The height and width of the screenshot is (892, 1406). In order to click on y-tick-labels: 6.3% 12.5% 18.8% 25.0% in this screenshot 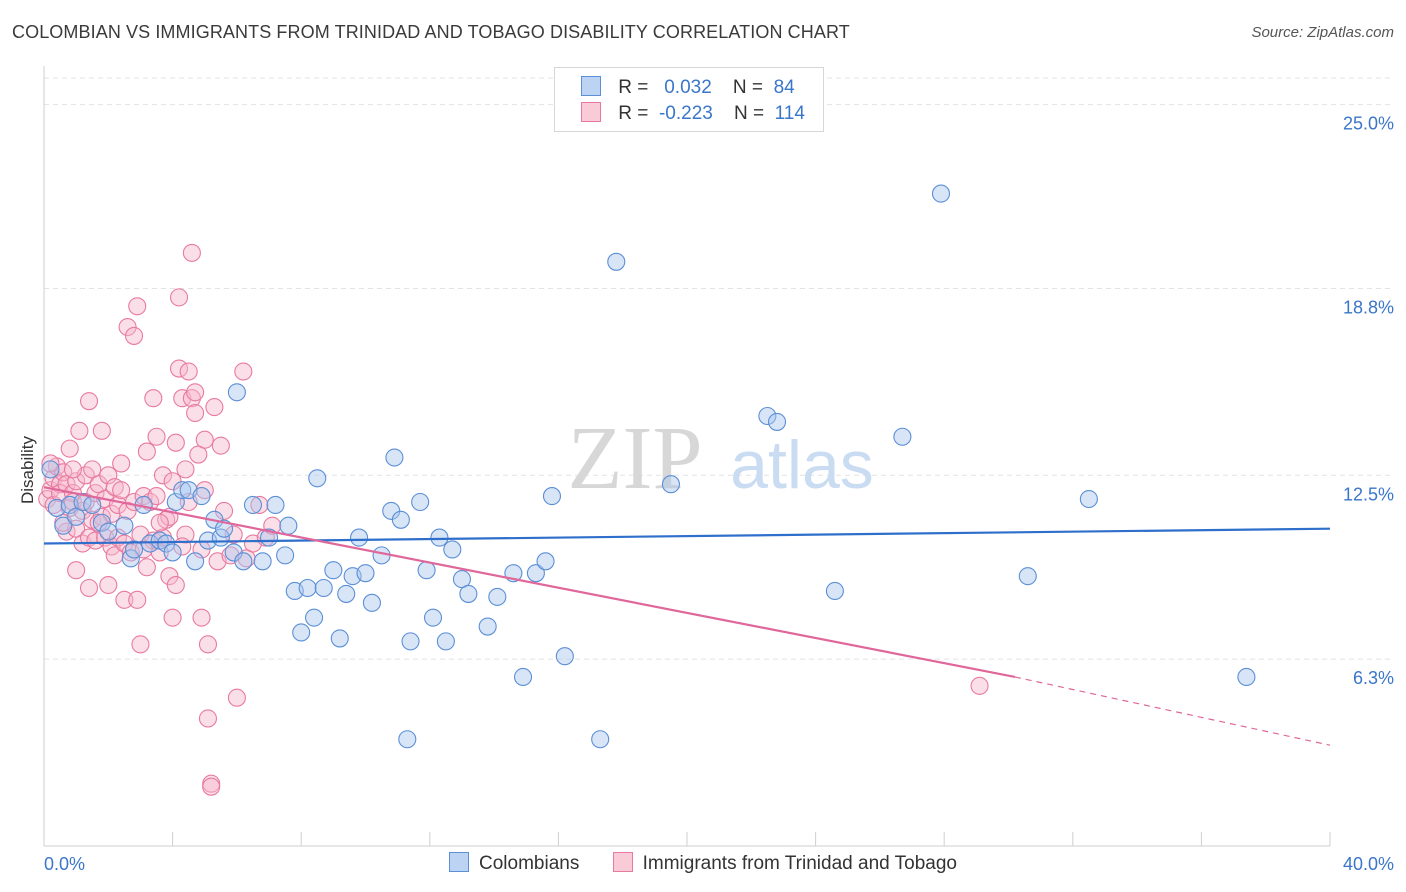, I will do `click(1368, 401)`.